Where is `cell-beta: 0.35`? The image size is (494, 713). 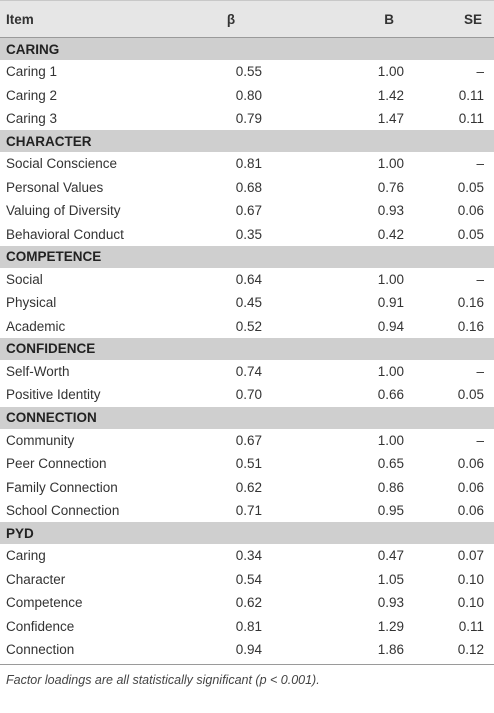 cell-beta: 0.35 is located at coordinates (248, 234).